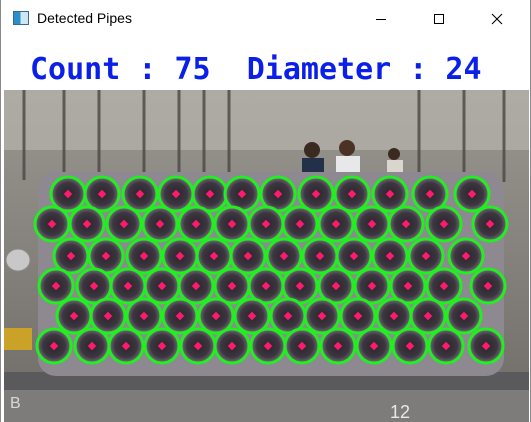 Image resolution: width=531 pixels, height=422 pixels. Describe the element at coordinates (256, 69) in the screenshot. I see `count-diameter-overlay: Count : 75 Diameter : 24` at that location.